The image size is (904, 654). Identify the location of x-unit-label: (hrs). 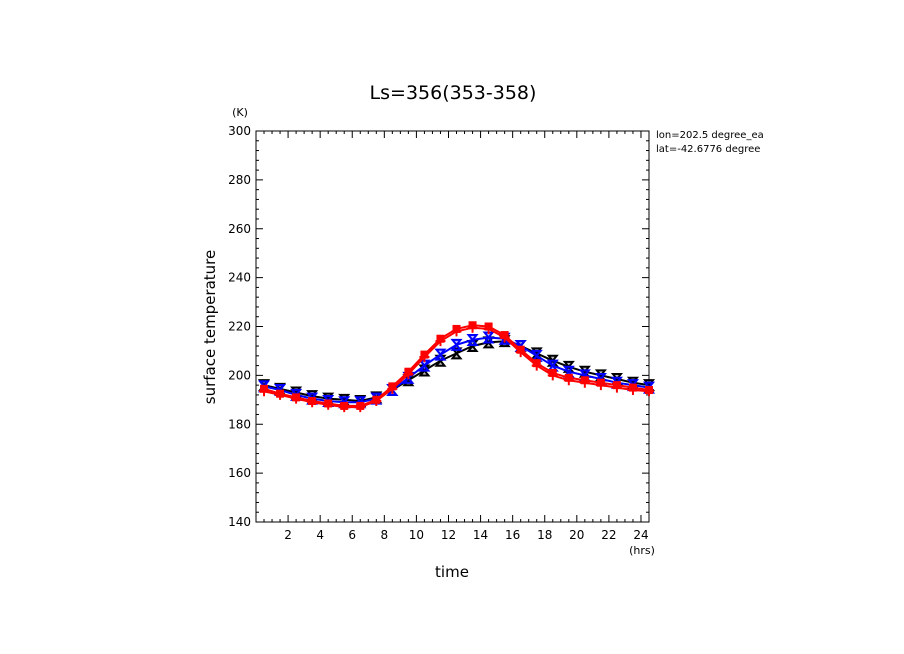
(642, 550).